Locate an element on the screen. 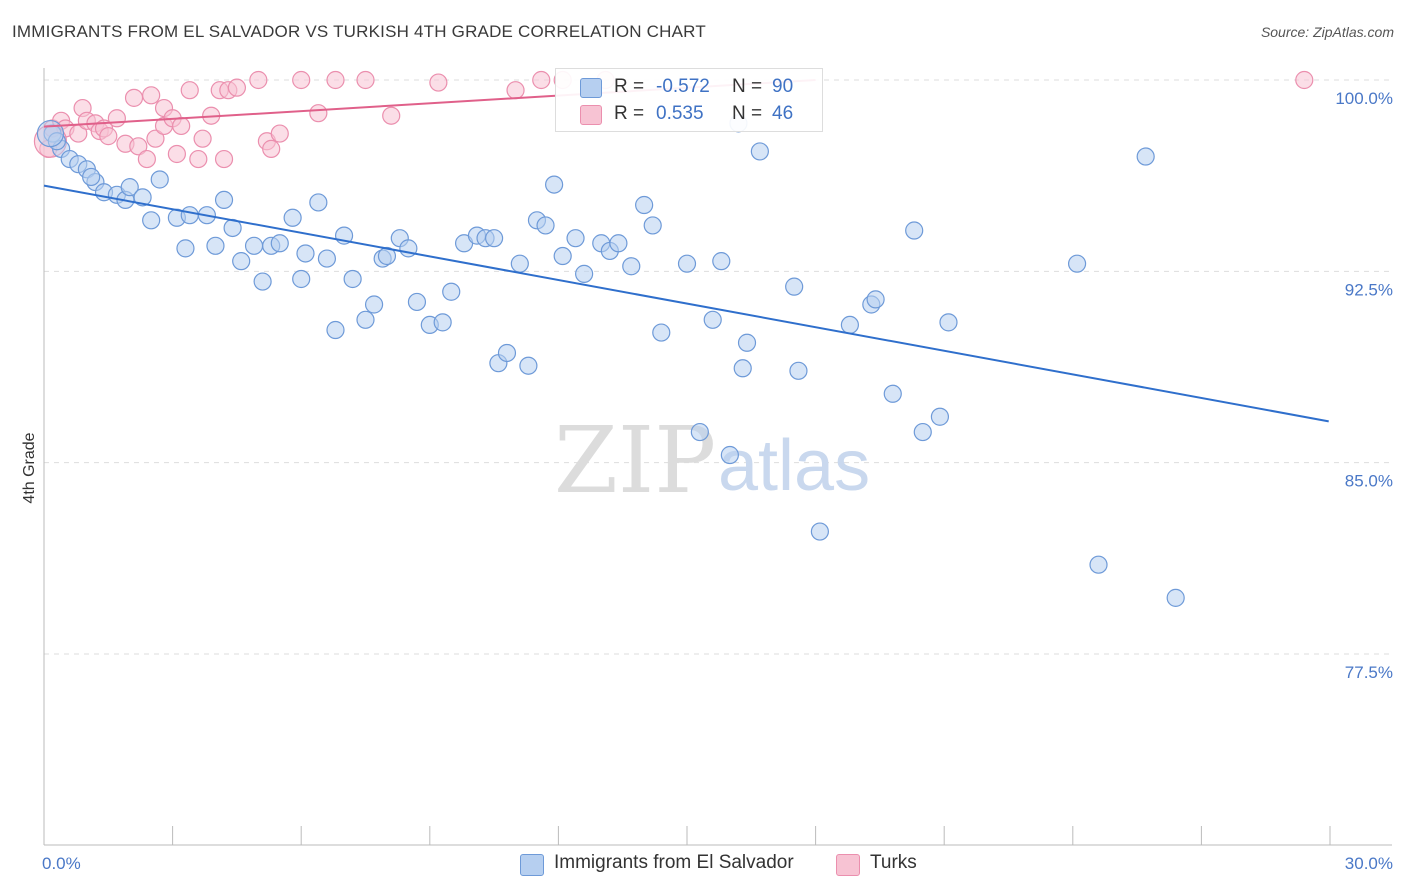 This screenshot has width=1406, height=892. legend-label: Immigrants from El Salvador is located at coordinates (674, 862).